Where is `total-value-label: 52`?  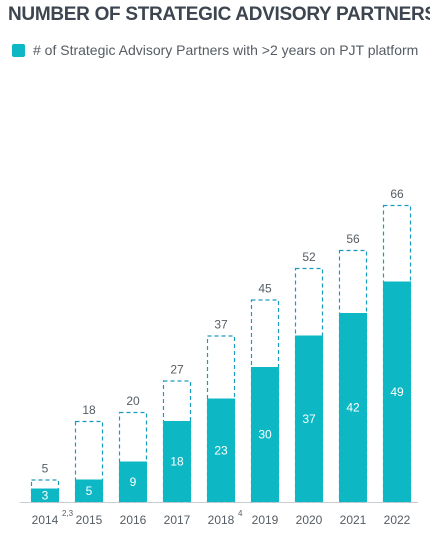 total-value-label: 52 is located at coordinates (309, 257).